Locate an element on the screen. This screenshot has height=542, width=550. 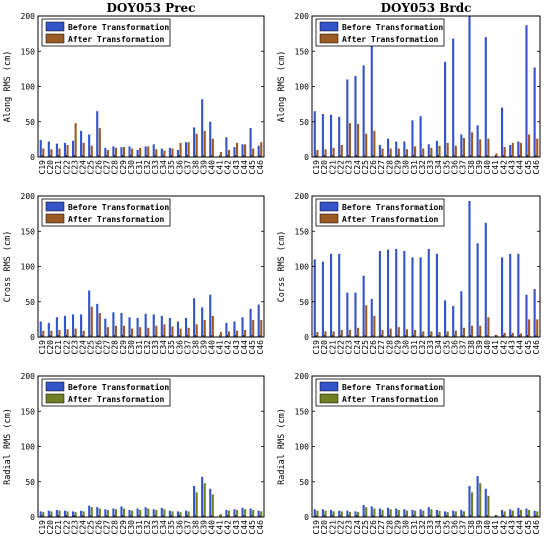
bar-before-C23 is located at coordinates (73, 148).